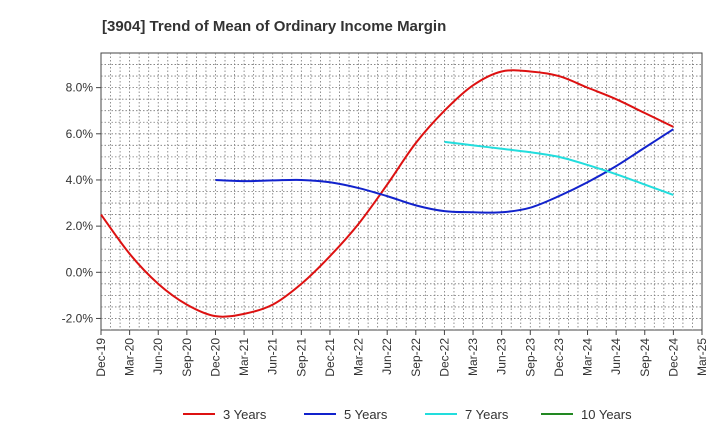 The height and width of the screenshot is (445, 720). I want to click on x-tick-label: Dec-24, so click(673, 357).